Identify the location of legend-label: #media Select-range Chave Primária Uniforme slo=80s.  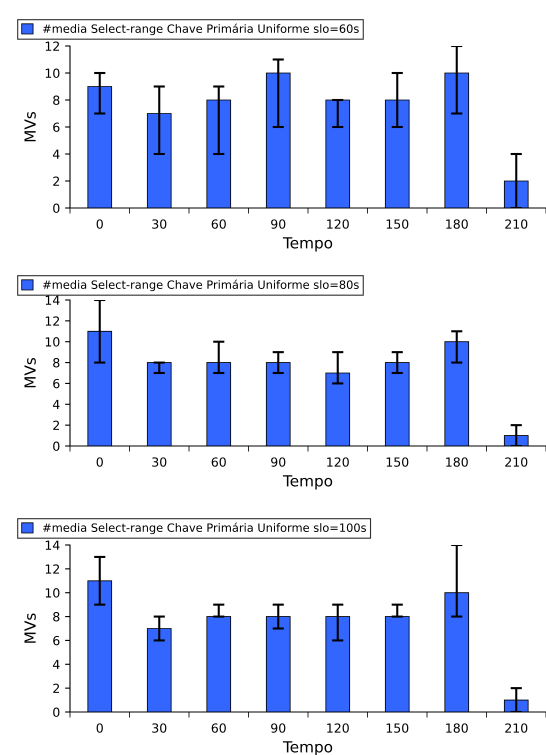
(201, 286).